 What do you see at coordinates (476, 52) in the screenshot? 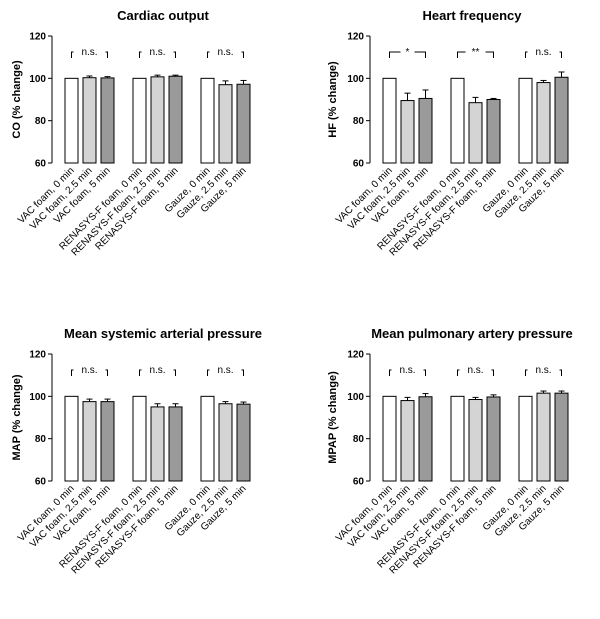
I see `significance-label: **` at bounding box center [476, 52].